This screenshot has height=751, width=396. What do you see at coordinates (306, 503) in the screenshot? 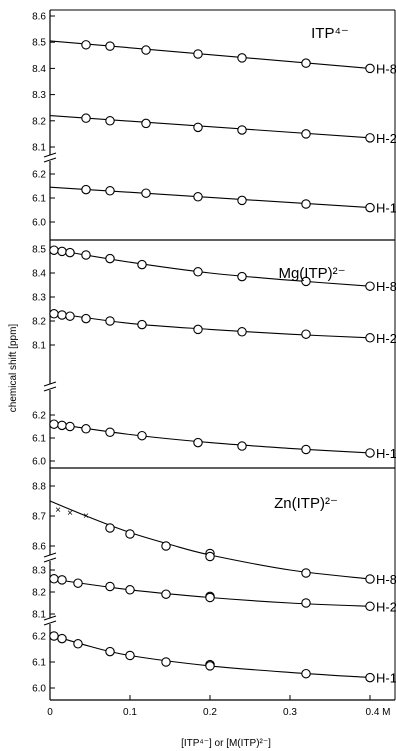
I see `panel-title: Zn(ITP)²⁻` at bounding box center [306, 503].